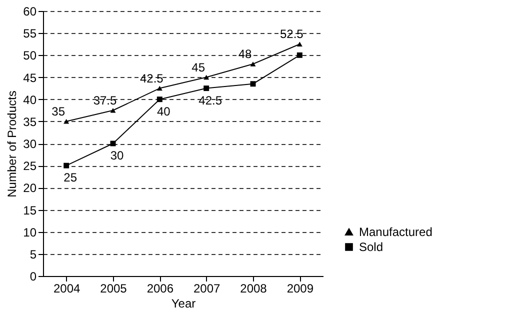  Describe the element at coordinates (183, 303) in the screenshot. I see `x-axis-title: Year` at that location.